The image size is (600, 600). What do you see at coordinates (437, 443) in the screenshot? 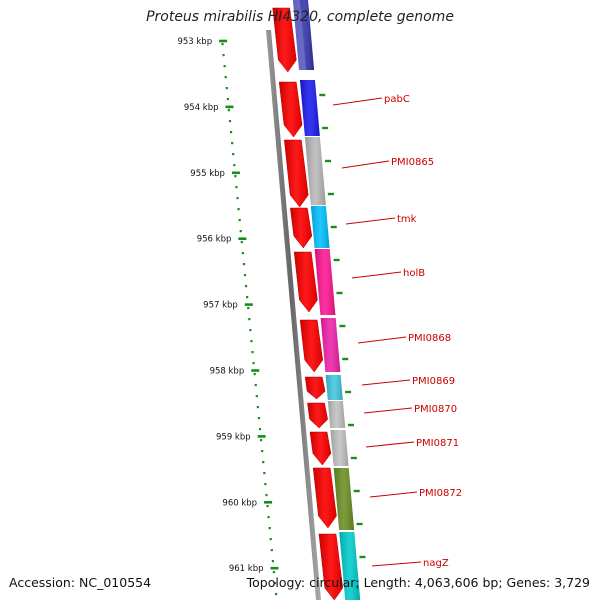
I see `gene-label: PMI0871` at bounding box center [437, 443].